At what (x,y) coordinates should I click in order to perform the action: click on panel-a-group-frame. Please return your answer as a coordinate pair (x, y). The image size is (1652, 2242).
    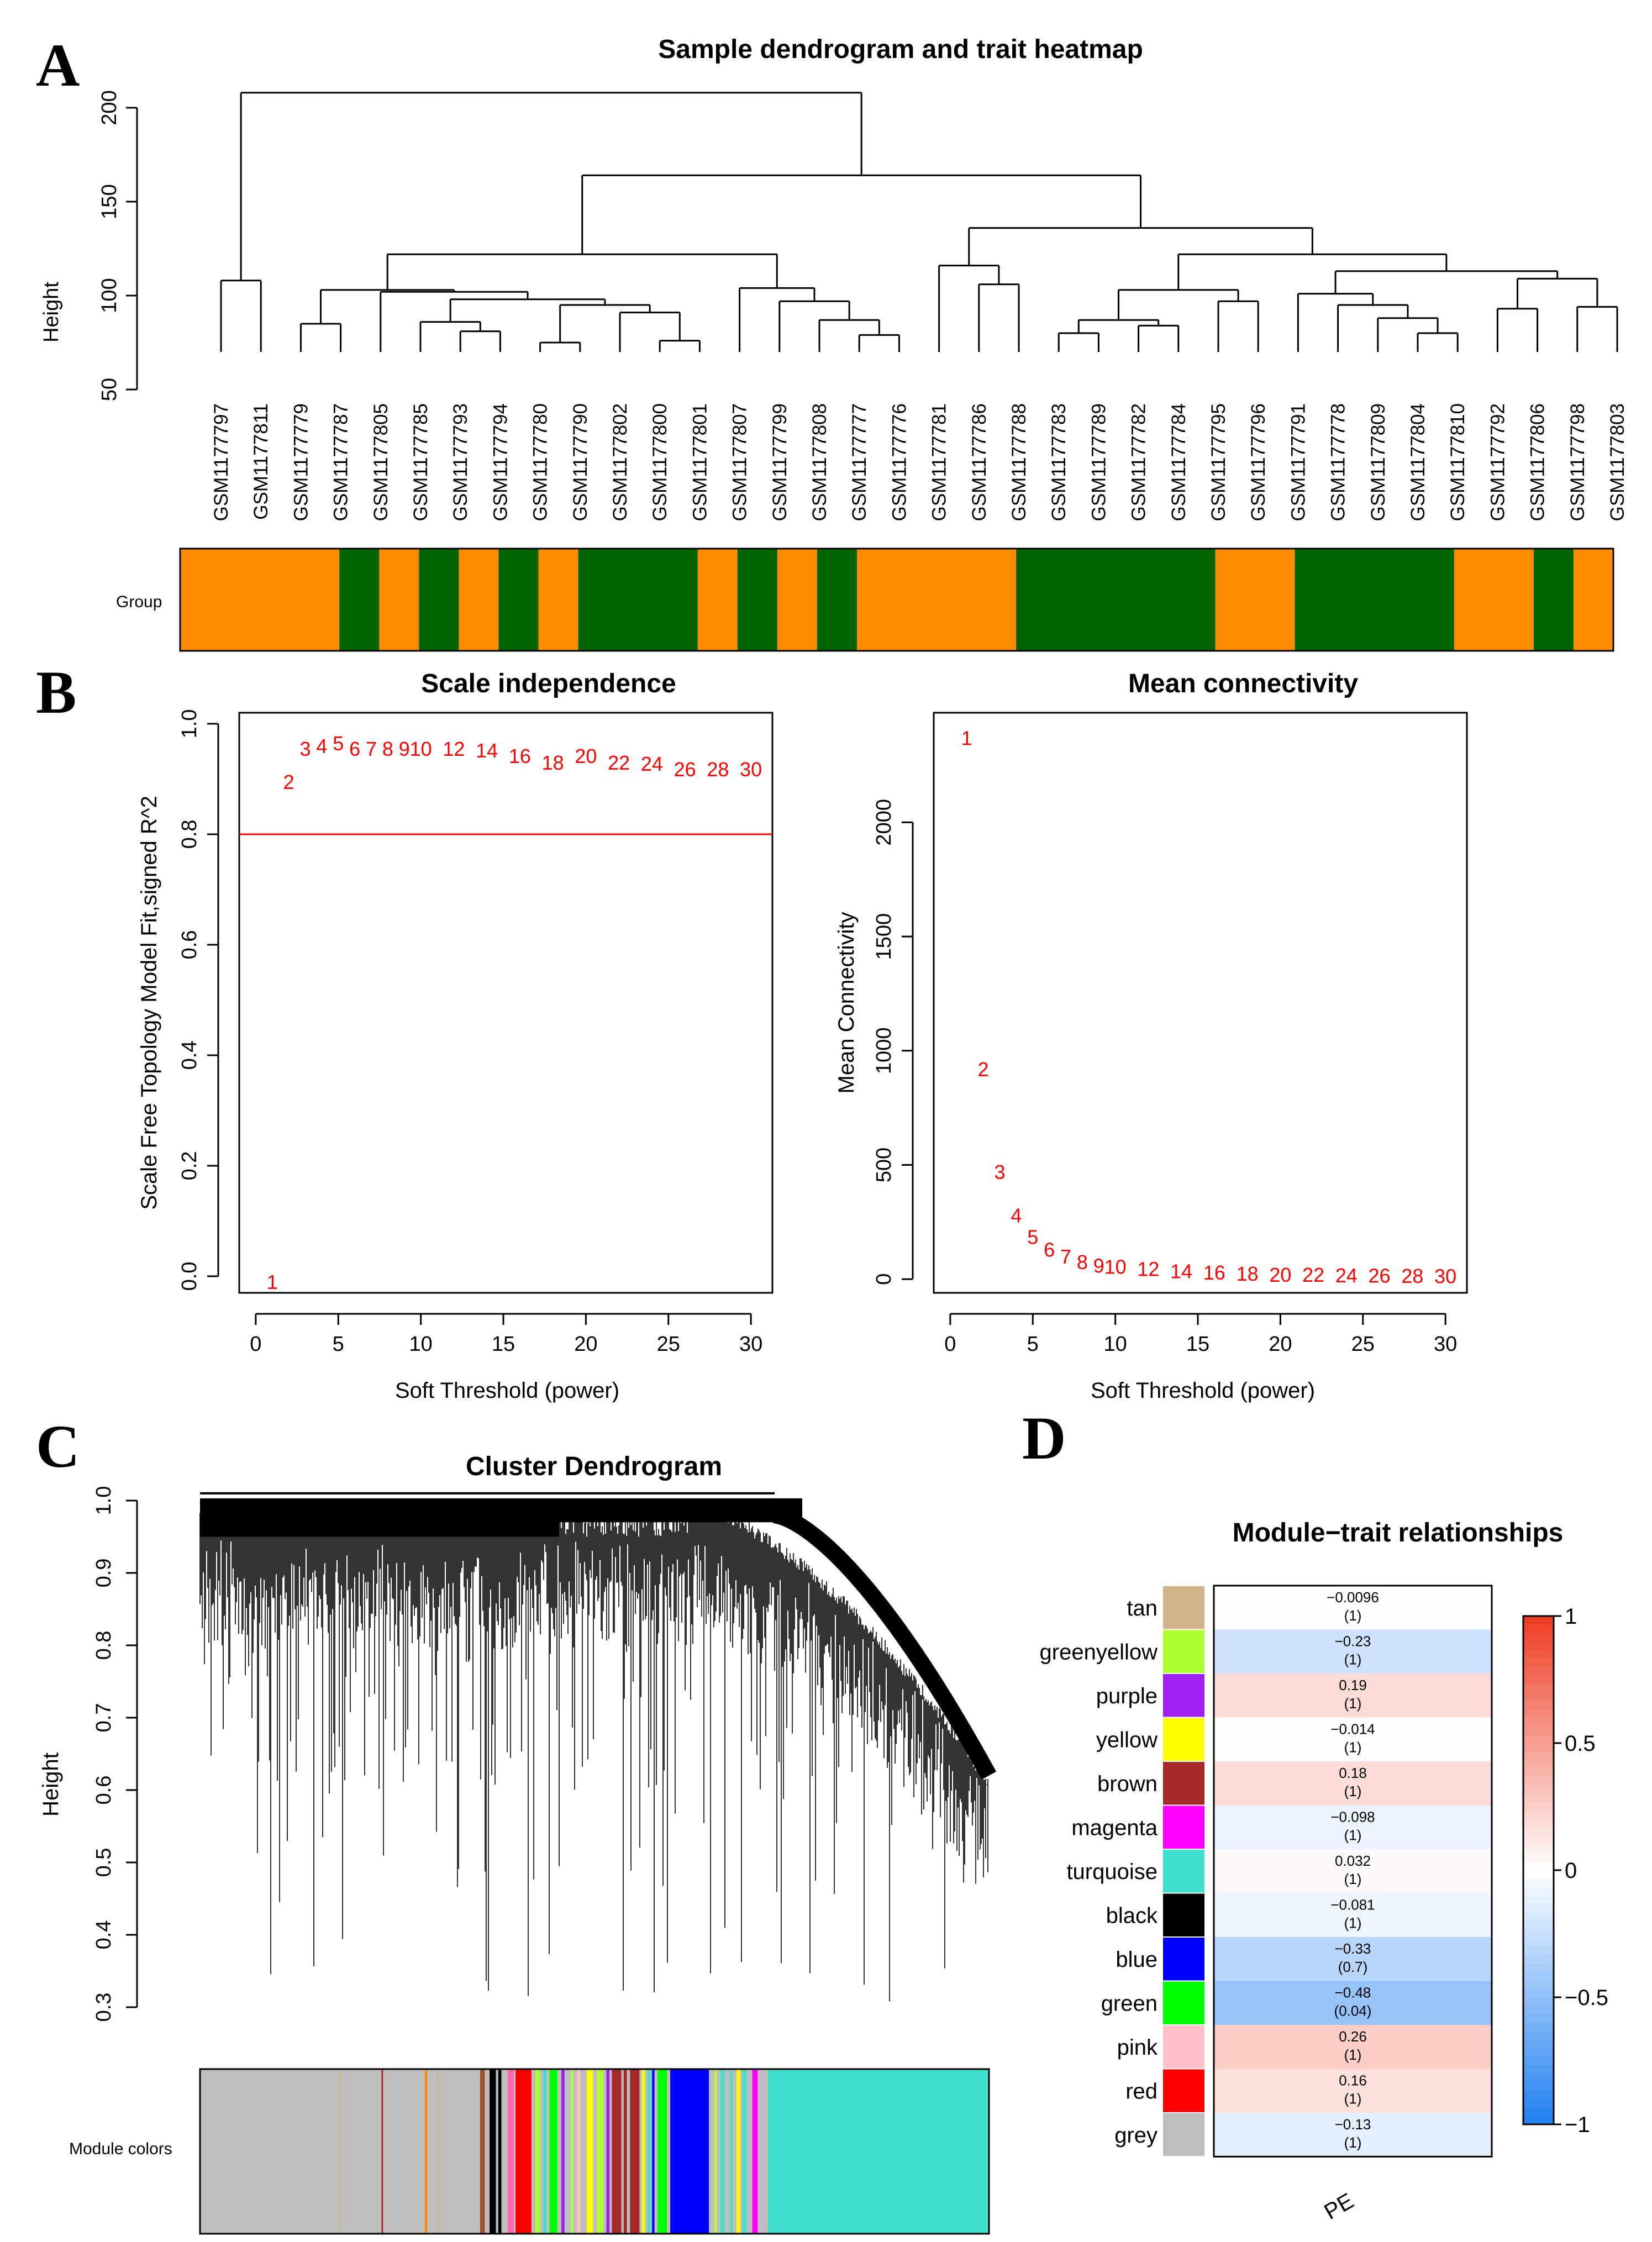
    Looking at the image, I should click on (896, 600).